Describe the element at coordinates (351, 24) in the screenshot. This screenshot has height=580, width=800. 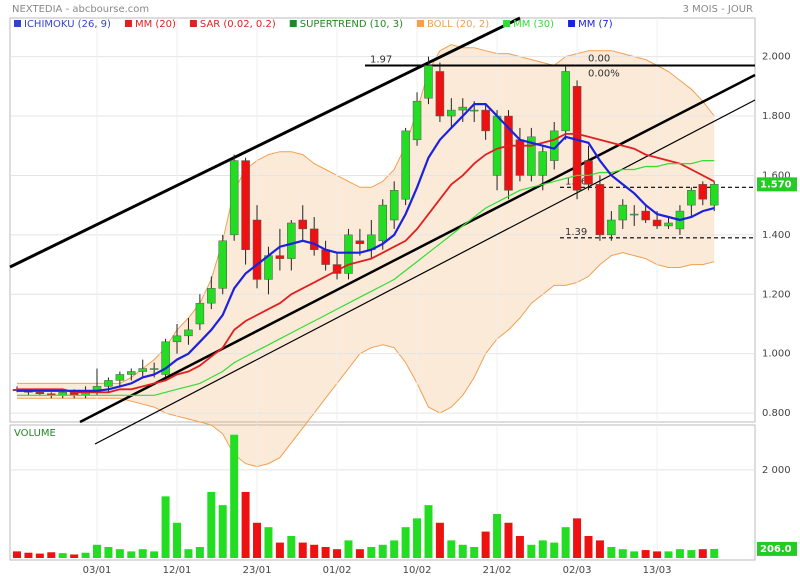
I see `legend-label: SUPERTREND (10, 3)` at that location.